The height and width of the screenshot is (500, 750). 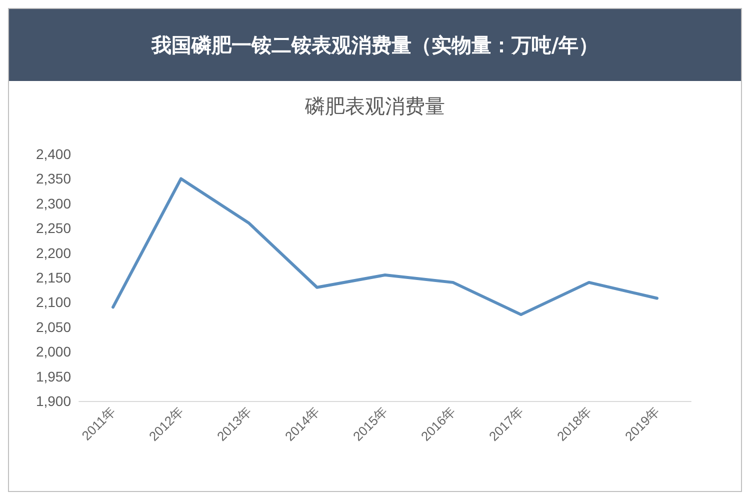 I want to click on y-tick-label: 2,250, so click(x=54, y=228).